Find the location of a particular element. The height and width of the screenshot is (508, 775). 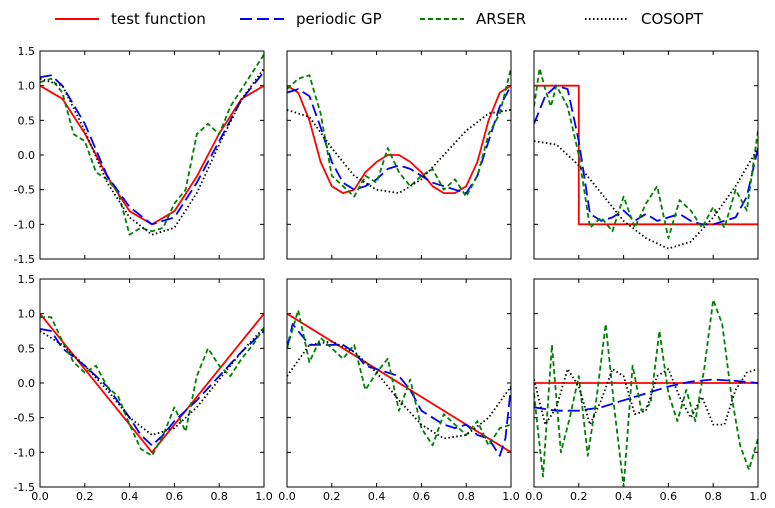

legend-label: ARSER is located at coordinates (501, 19).